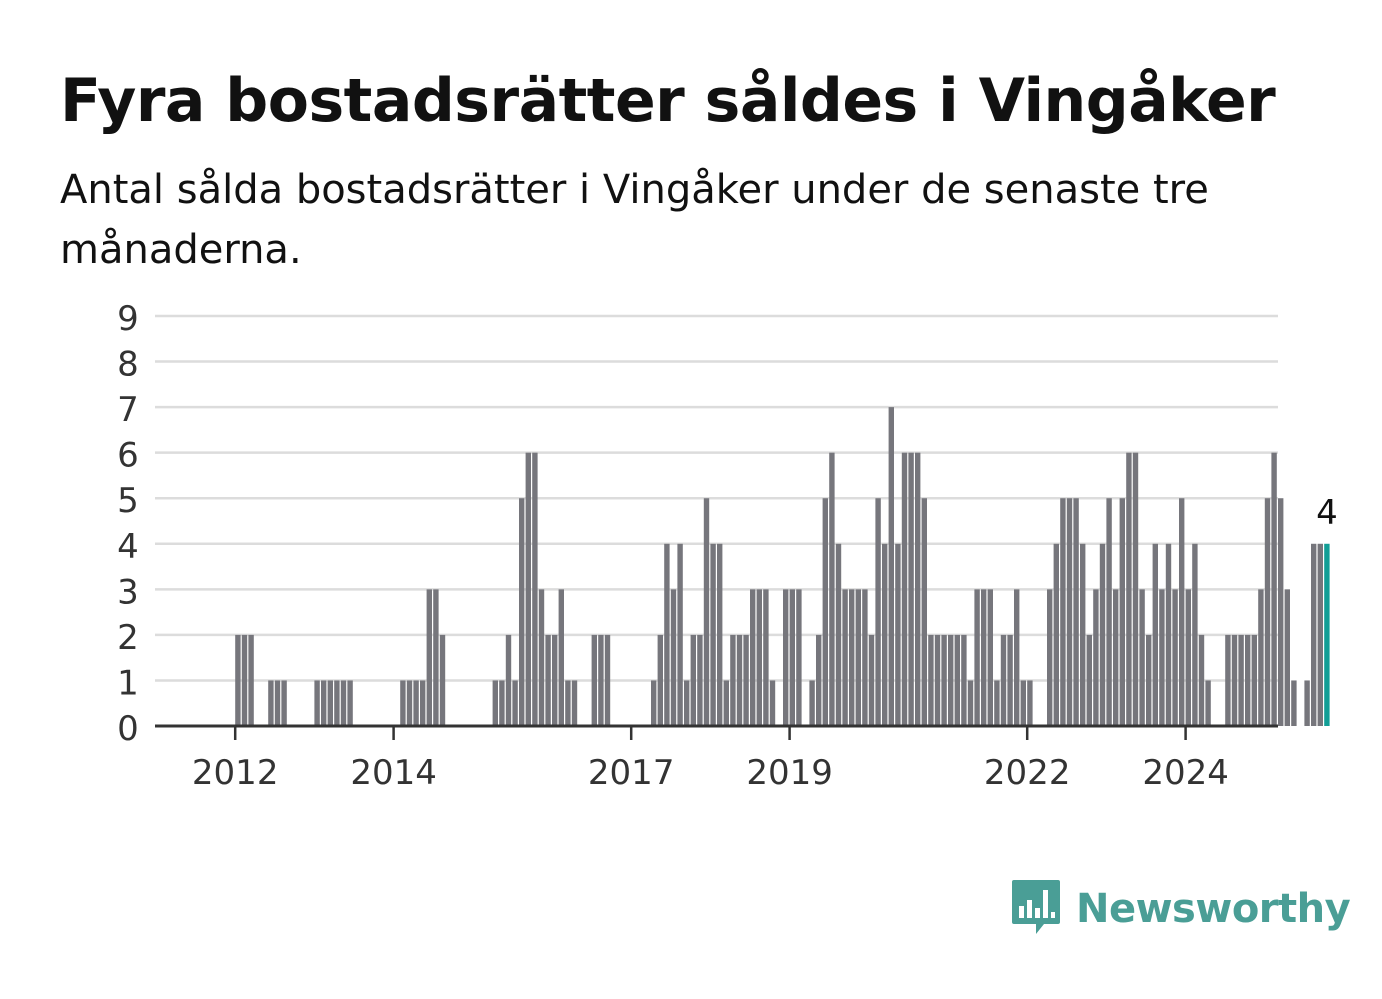 The width and height of the screenshot is (1382, 999). I want to click on x-tick-label: 2017, so click(631, 773).